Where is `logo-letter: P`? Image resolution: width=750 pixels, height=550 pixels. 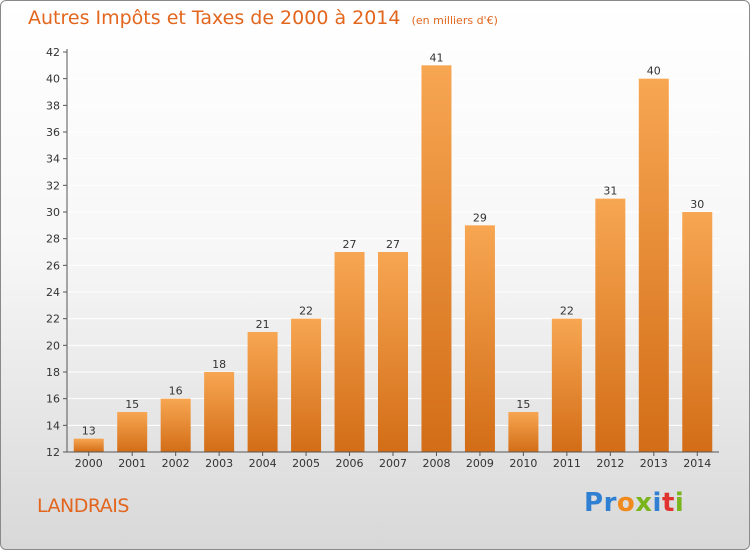
logo-letter: P is located at coordinates (594, 503).